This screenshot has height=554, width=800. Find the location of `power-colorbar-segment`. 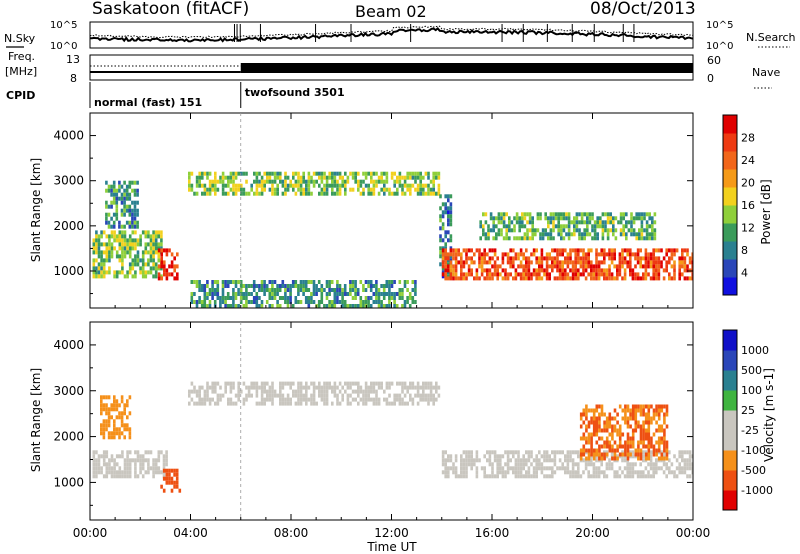

power-colorbar-segment is located at coordinates (730, 250).